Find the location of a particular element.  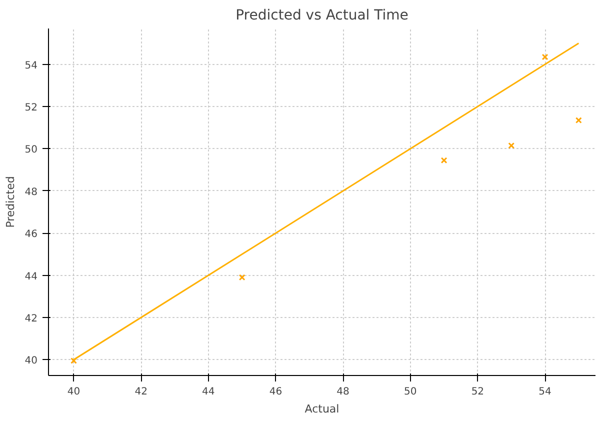

y-tick-label: 48 is located at coordinates (31, 192).